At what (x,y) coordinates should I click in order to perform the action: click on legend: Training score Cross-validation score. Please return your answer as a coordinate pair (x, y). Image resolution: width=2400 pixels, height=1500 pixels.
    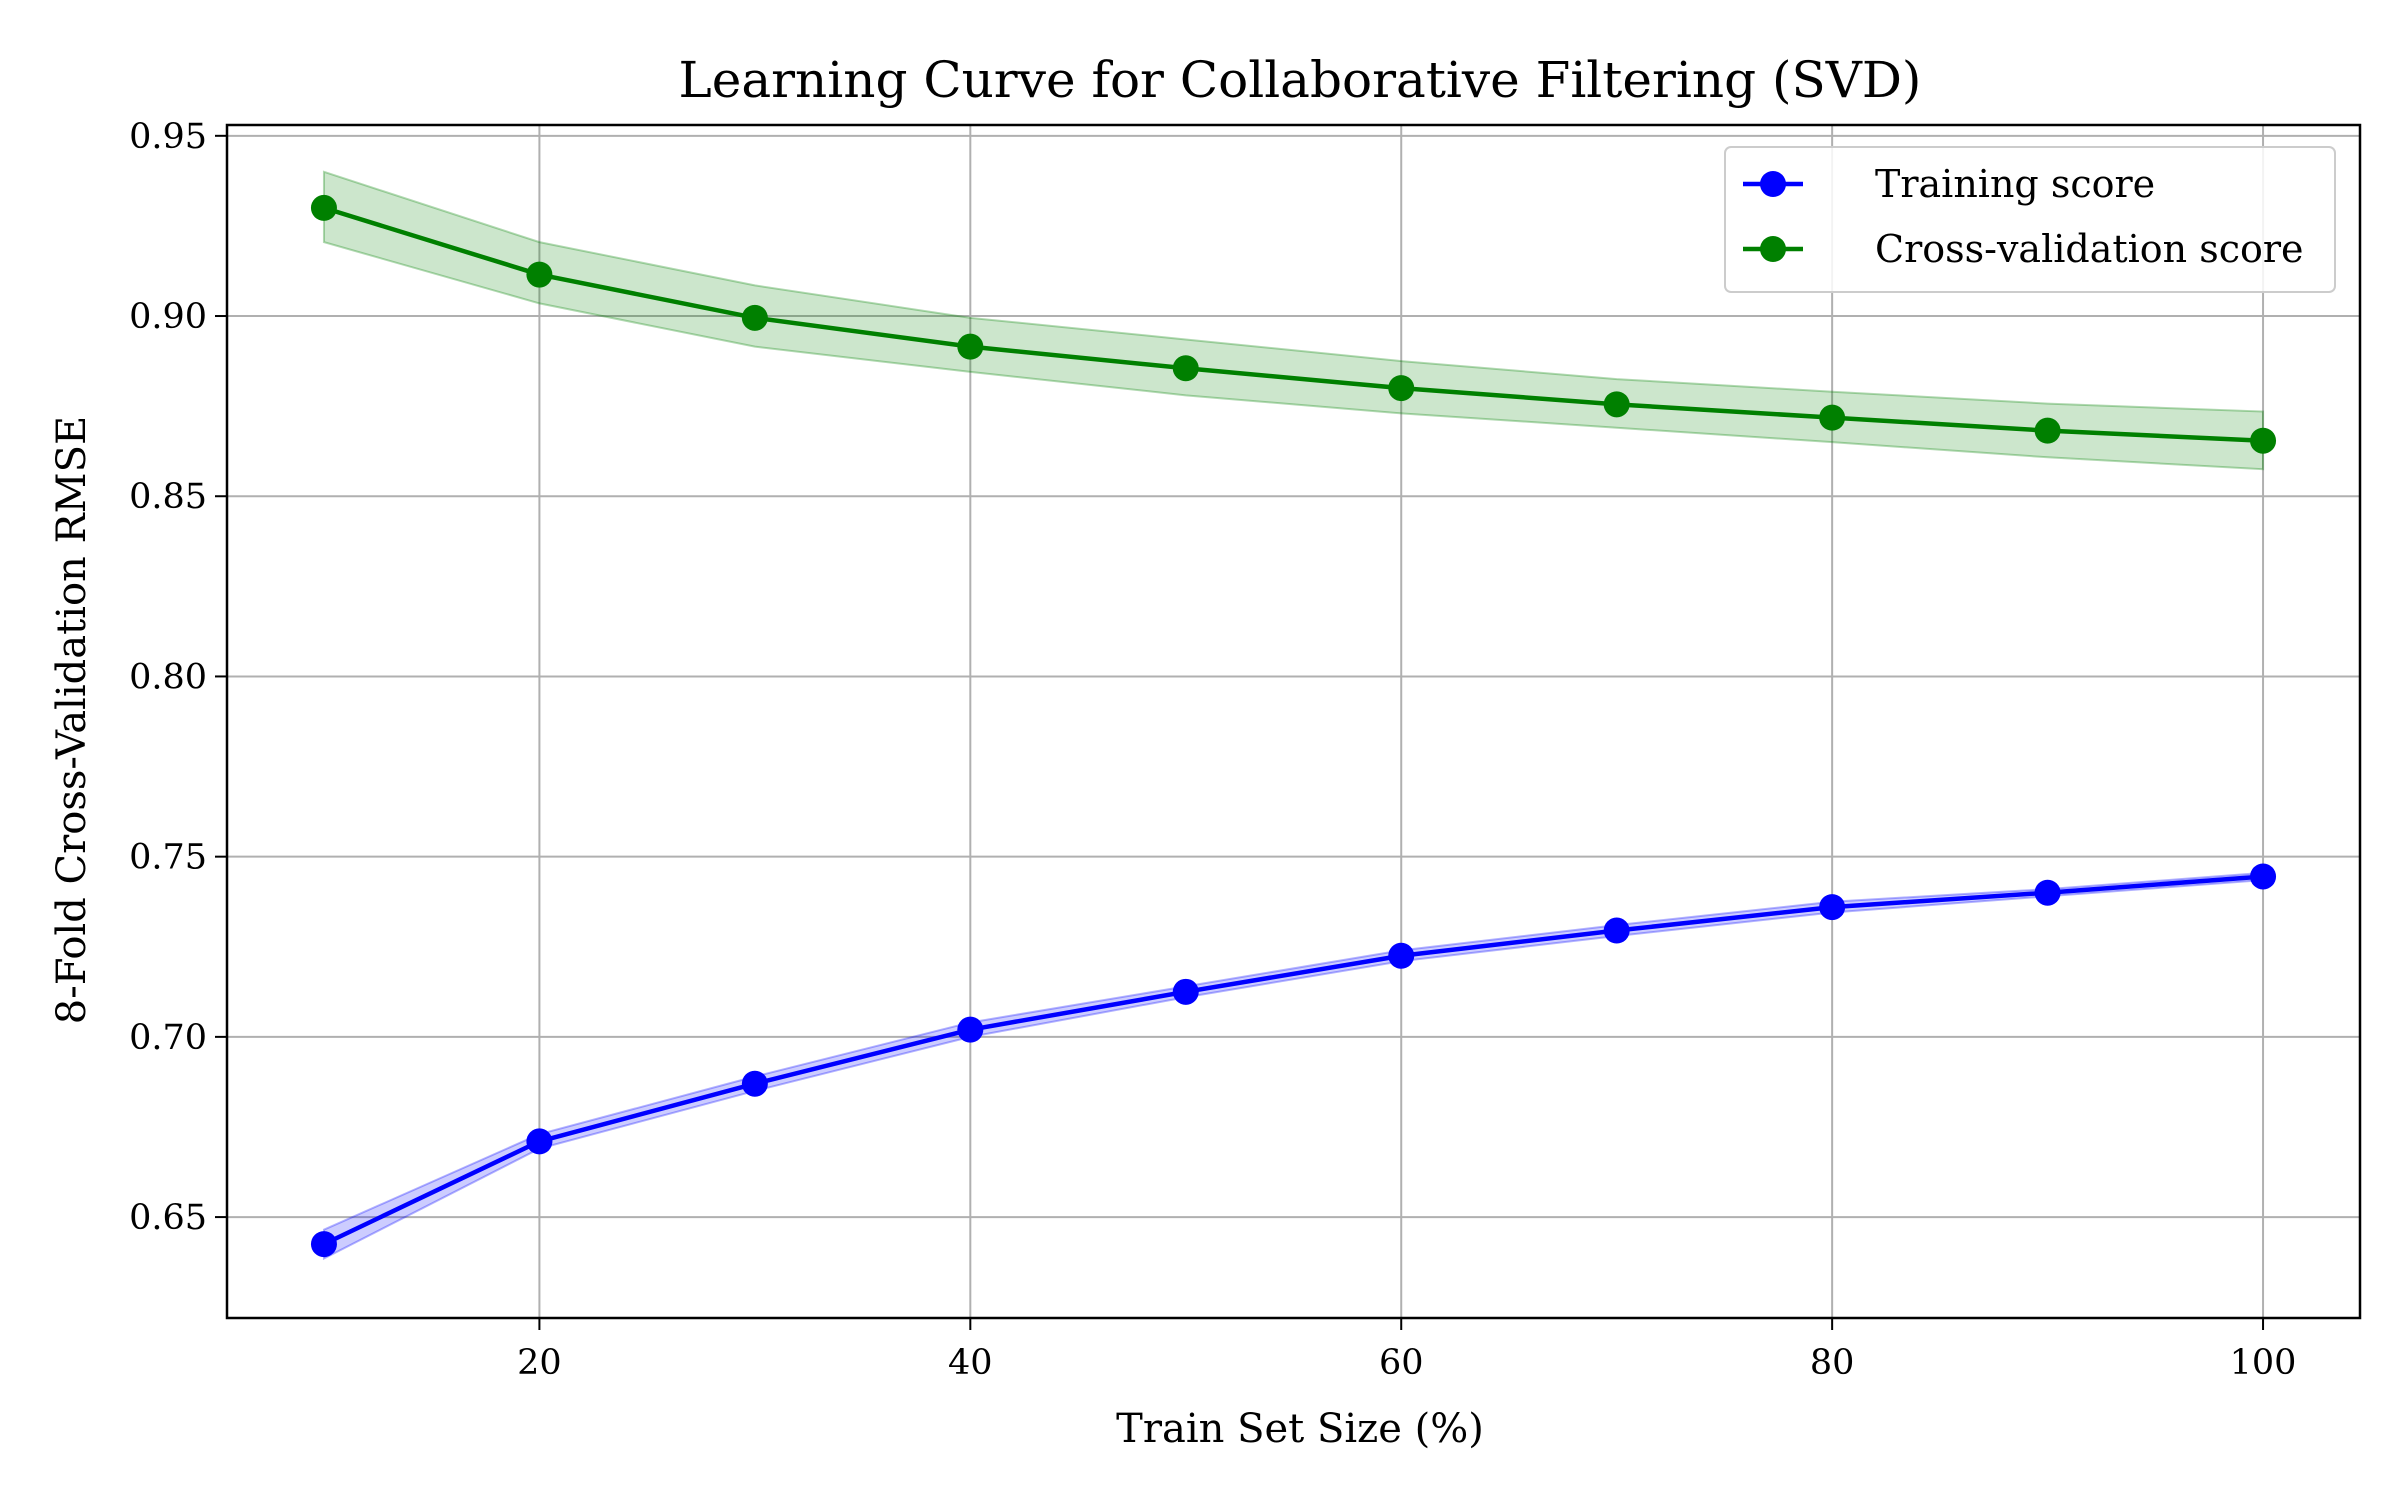
    Looking at the image, I should click on (2030, 219).